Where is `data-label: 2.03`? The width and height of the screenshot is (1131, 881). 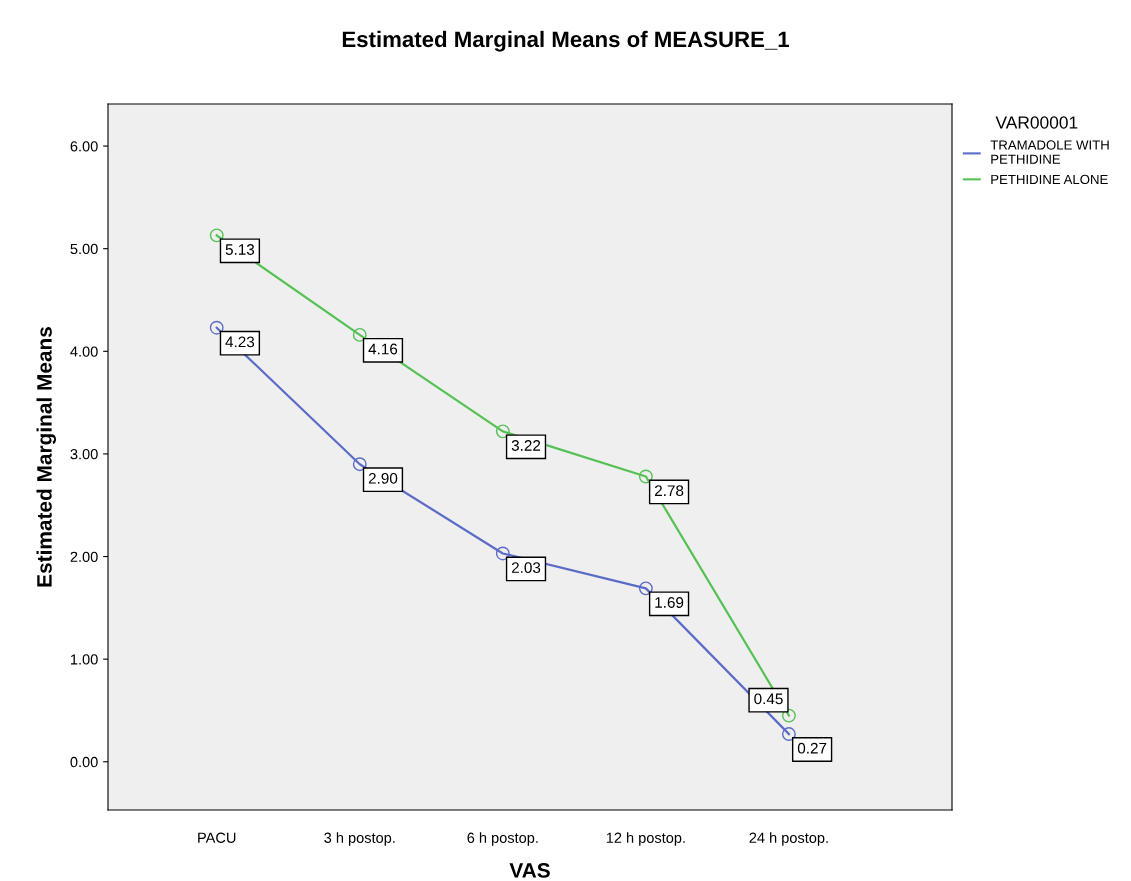 data-label: 2.03 is located at coordinates (526, 568).